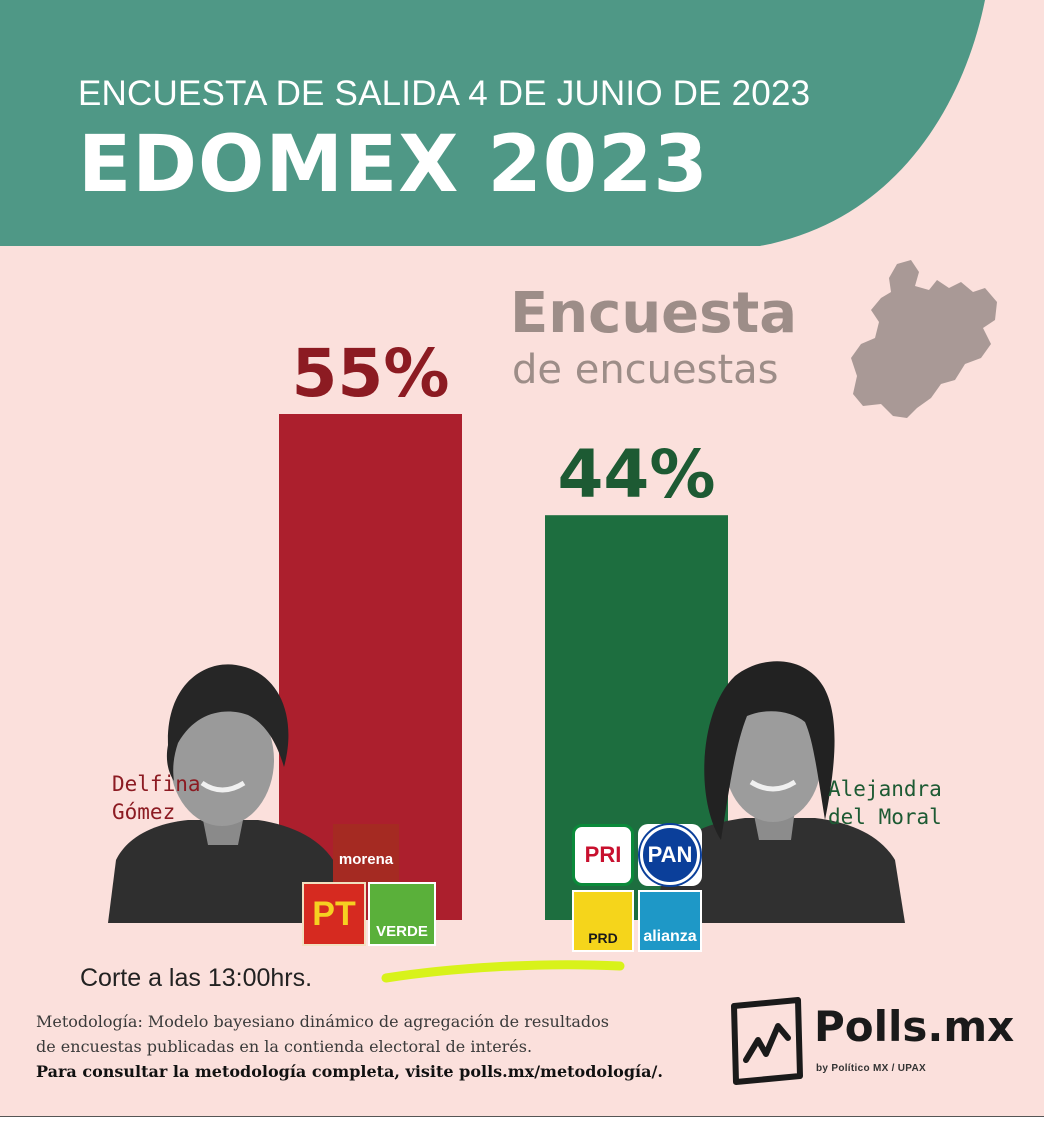  What do you see at coordinates (503, 971) in the screenshot?
I see `highlight-stroke` at bounding box center [503, 971].